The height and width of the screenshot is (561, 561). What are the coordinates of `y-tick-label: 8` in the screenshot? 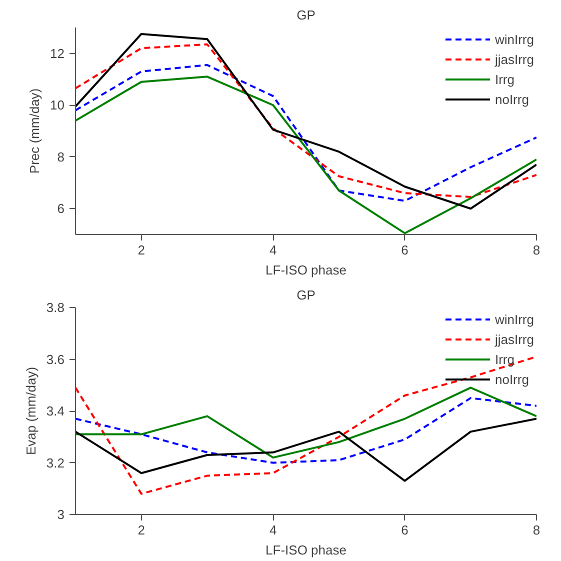 It's located at (61, 156).